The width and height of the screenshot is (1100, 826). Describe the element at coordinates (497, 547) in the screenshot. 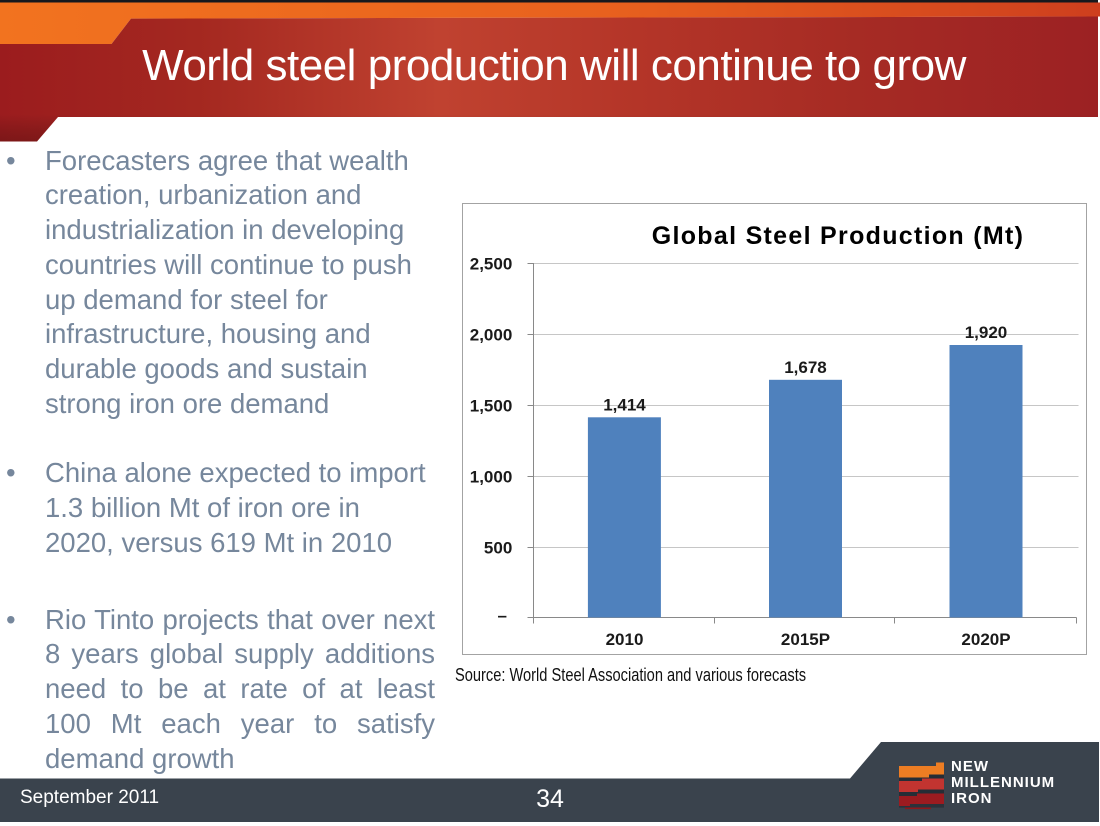

I see `svg-text: 500` at that location.